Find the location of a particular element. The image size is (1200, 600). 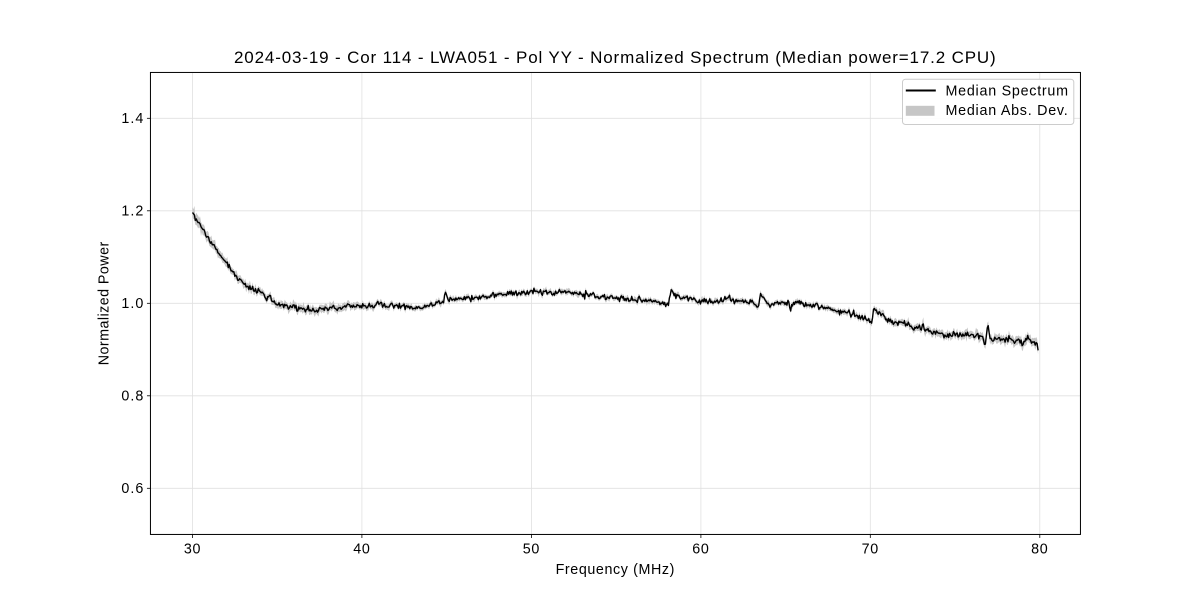

svg-text: Median Spectrum is located at coordinates (1007, 91).